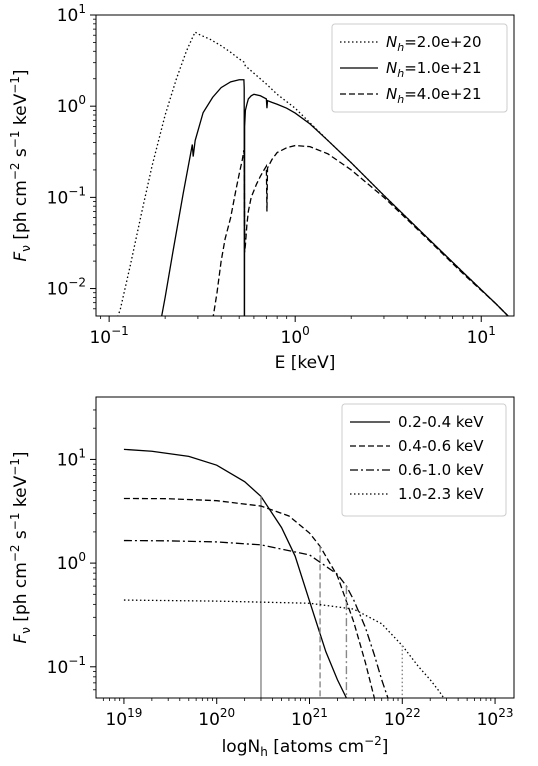 Image resolution: width=538 pixels, height=766 pixels. Describe the element at coordinates (295, 336) in the screenshot. I see `x-tick-label: 10⁰` at that location.